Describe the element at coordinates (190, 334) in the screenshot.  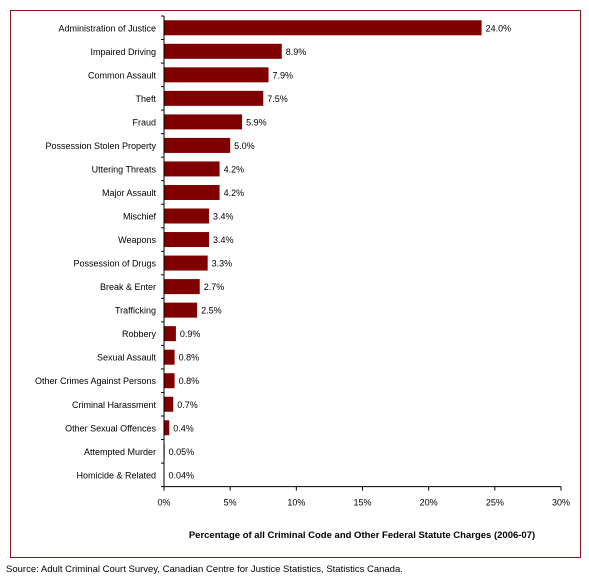
I see `data-label: 0.9%` at that location.